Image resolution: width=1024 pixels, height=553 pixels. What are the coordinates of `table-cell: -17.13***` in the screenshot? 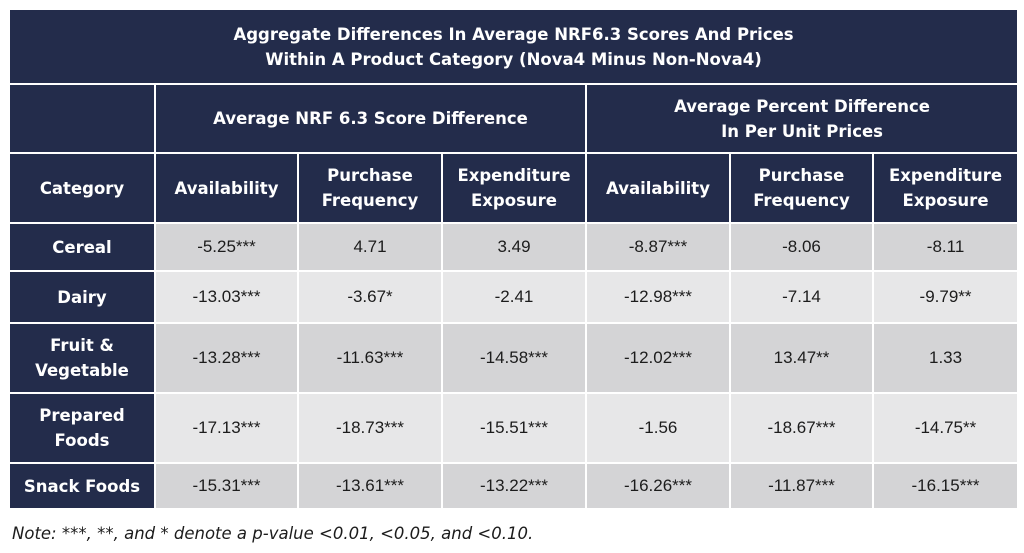 It's located at (226, 428).